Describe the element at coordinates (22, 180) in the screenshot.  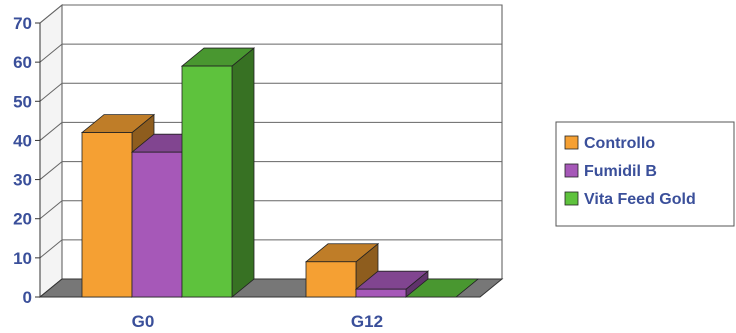
I see `y-tick-label: 30` at that location.